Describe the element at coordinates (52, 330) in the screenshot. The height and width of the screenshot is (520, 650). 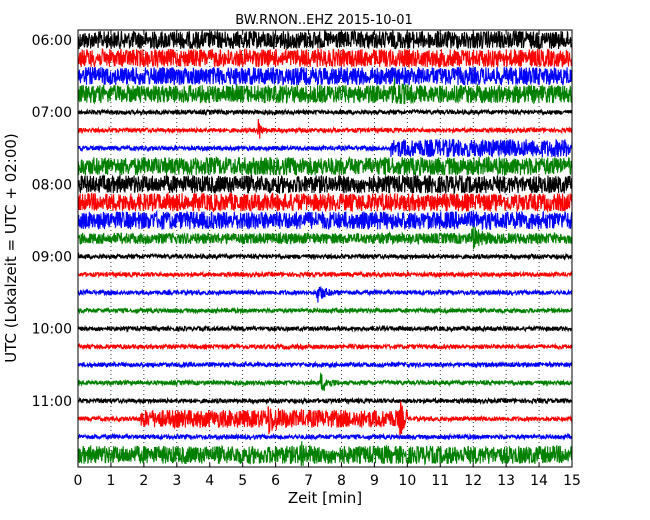
I see `y-tick-label: 10:00` at that location.